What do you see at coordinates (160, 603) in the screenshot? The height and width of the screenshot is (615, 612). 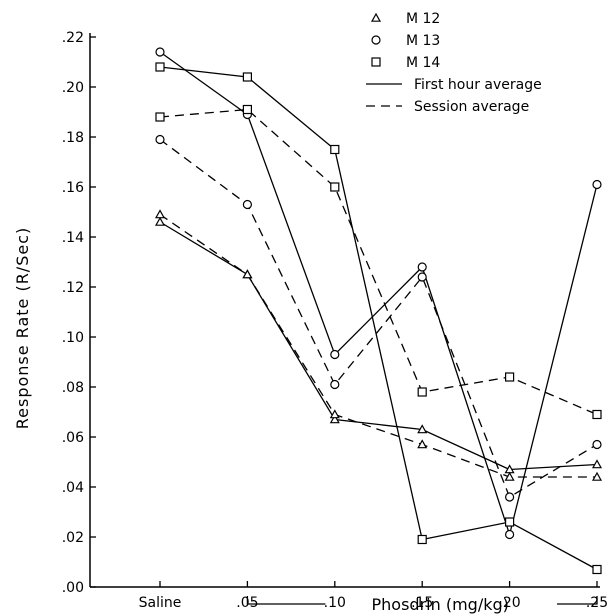 I see `x-tick-label: Saline` at bounding box center [160, 603].